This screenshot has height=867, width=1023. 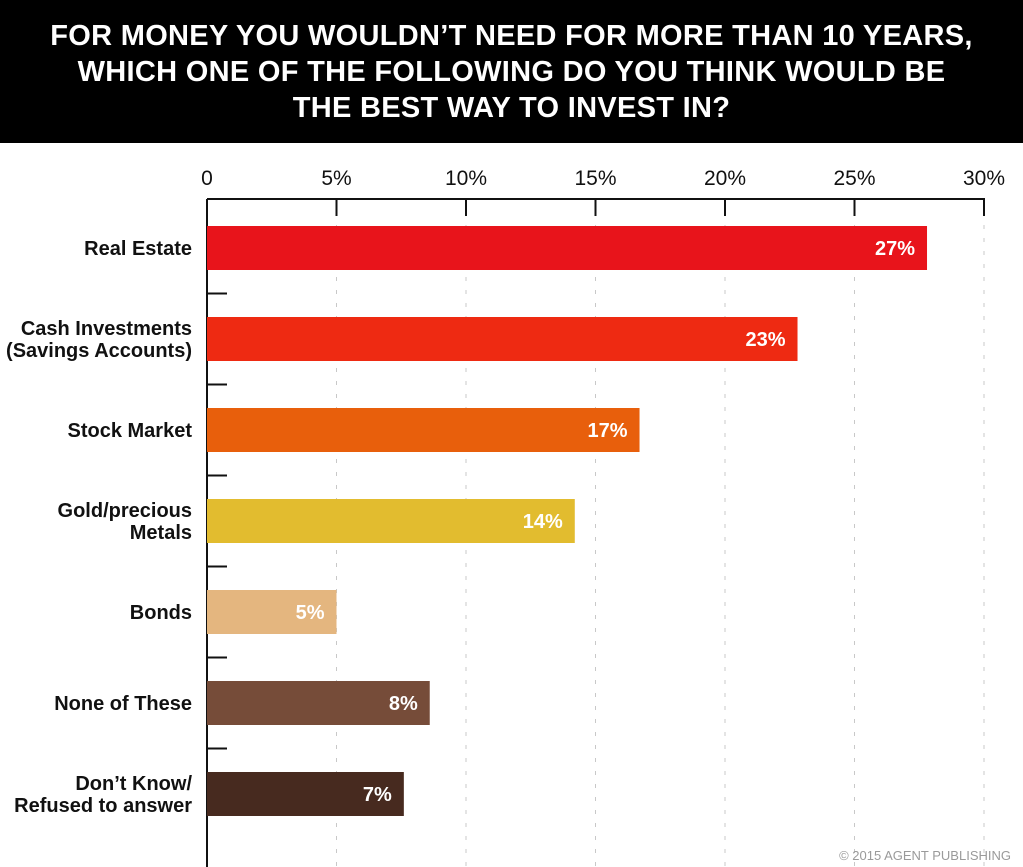 What do you see at coordinates (310, 613) in the screenshot?
I see `data-label: 5%` at bounding box center [310, 613].